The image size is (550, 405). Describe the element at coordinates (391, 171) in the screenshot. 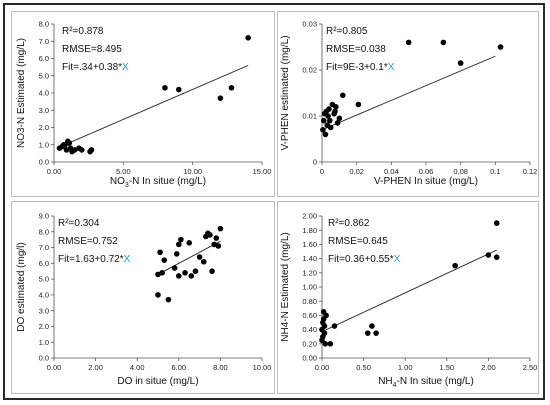

I see `x-tick-label: 0.04` at that location.